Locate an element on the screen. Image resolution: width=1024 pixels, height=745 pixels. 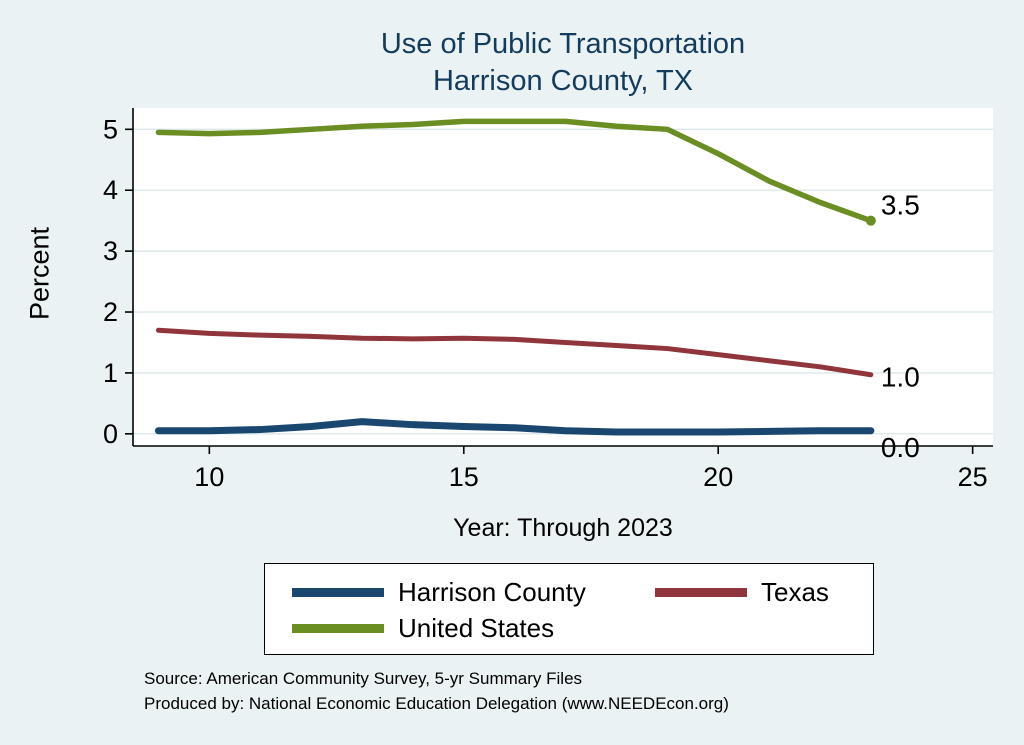
legend-item-united-states: United States is located at coordinates (473, 628).